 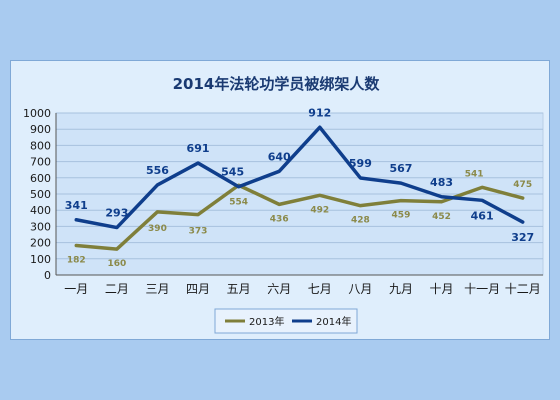 What do you see at coordinates (40, 178) in the screenshot?
I see `y-tick-label: 600` at bounding box center [40, 178].